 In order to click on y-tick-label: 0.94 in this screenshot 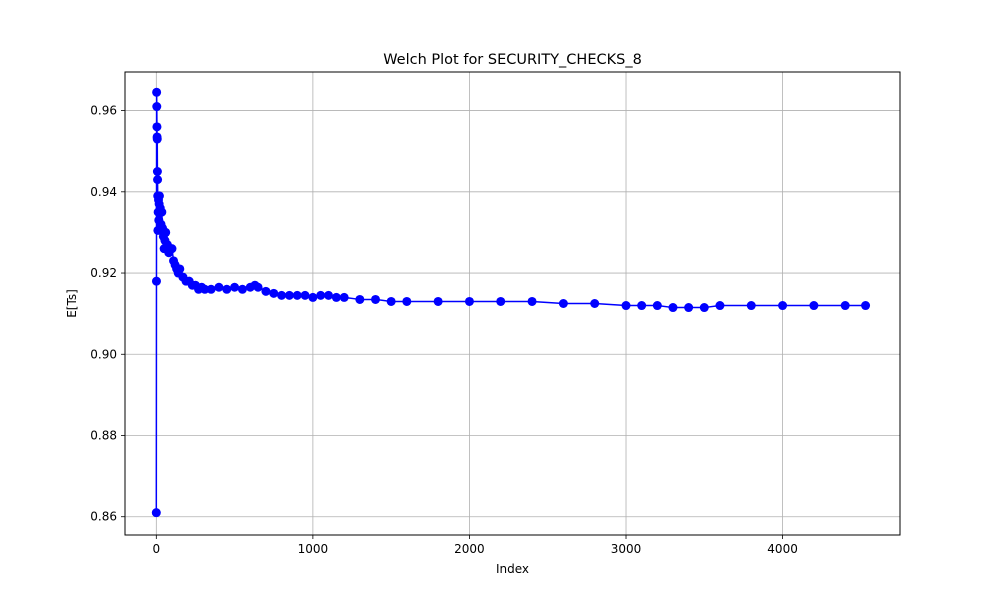, I will do `click(103, 192)`.